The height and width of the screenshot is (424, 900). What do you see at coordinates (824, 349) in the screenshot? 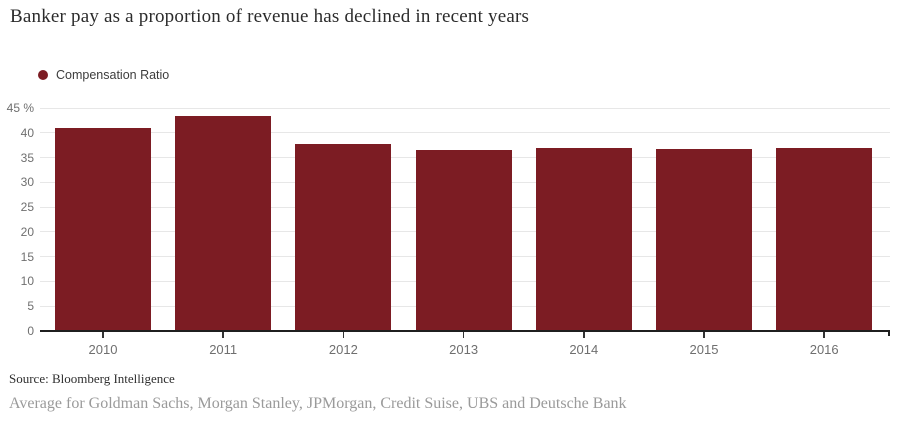
I see `x-tick-label: 2016` at bounding box center [824, 349].